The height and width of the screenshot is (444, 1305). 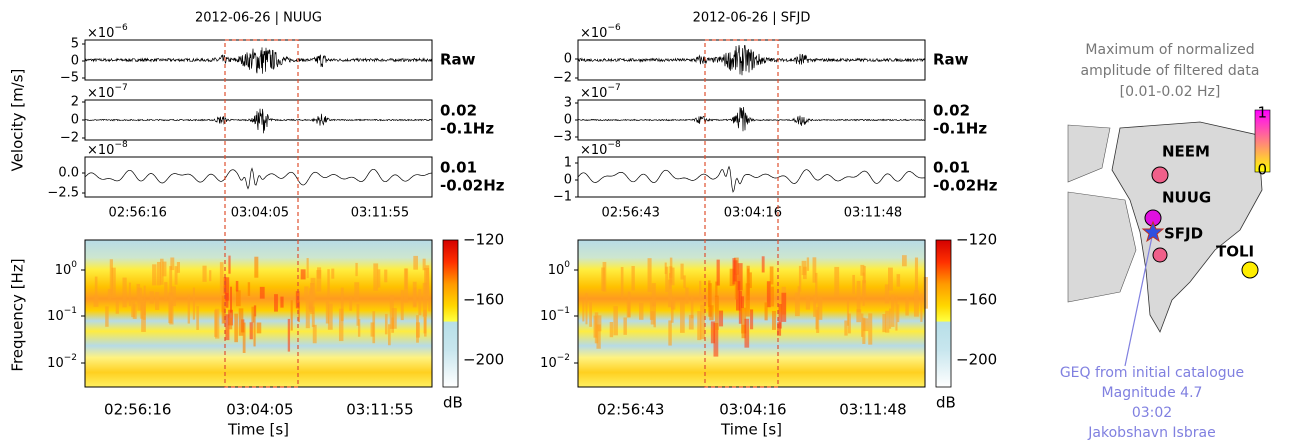 What do you see at coordinates (107, 92) in the screenshot?
I see `axis-exponent: ×10⁻⁷` at bounding box center [107, 92].